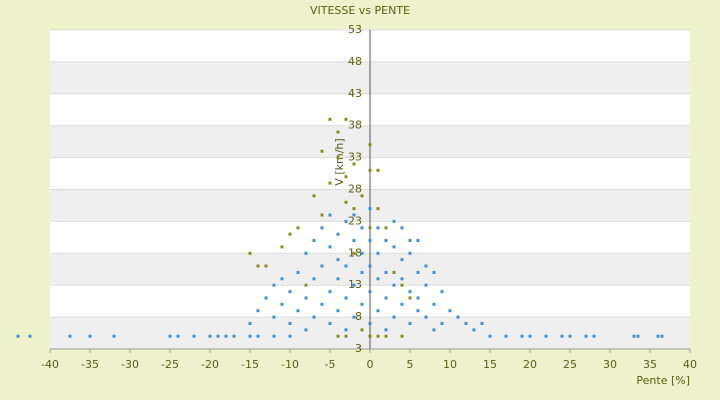  I want to click on series, so click(330, 227).